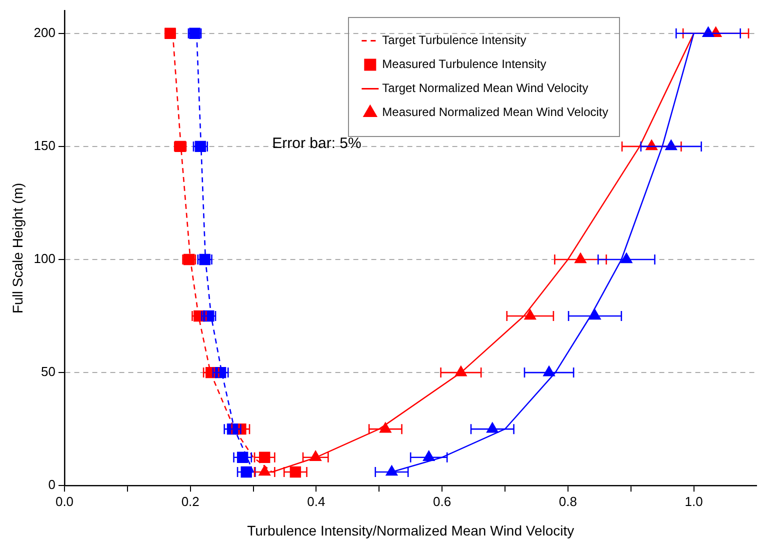 The image size is (765, 548). Describe the element at coordinates (567, 501) in the screenshot. I see `x-tick-label: 0.8` at that location.